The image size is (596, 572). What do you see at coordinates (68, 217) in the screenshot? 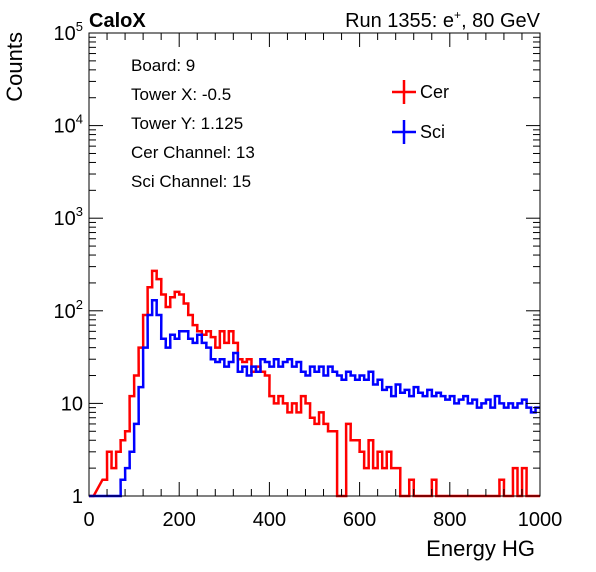
I see `y-tick-label: 10³` at bounding box center [68, 217].